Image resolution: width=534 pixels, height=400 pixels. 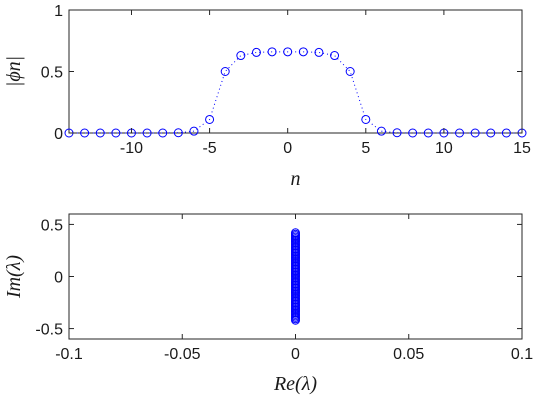 What do you see at coordinates (296, 179) in the screenshot?
I see `x-axis-label: n` at bounding box center [296, 179].